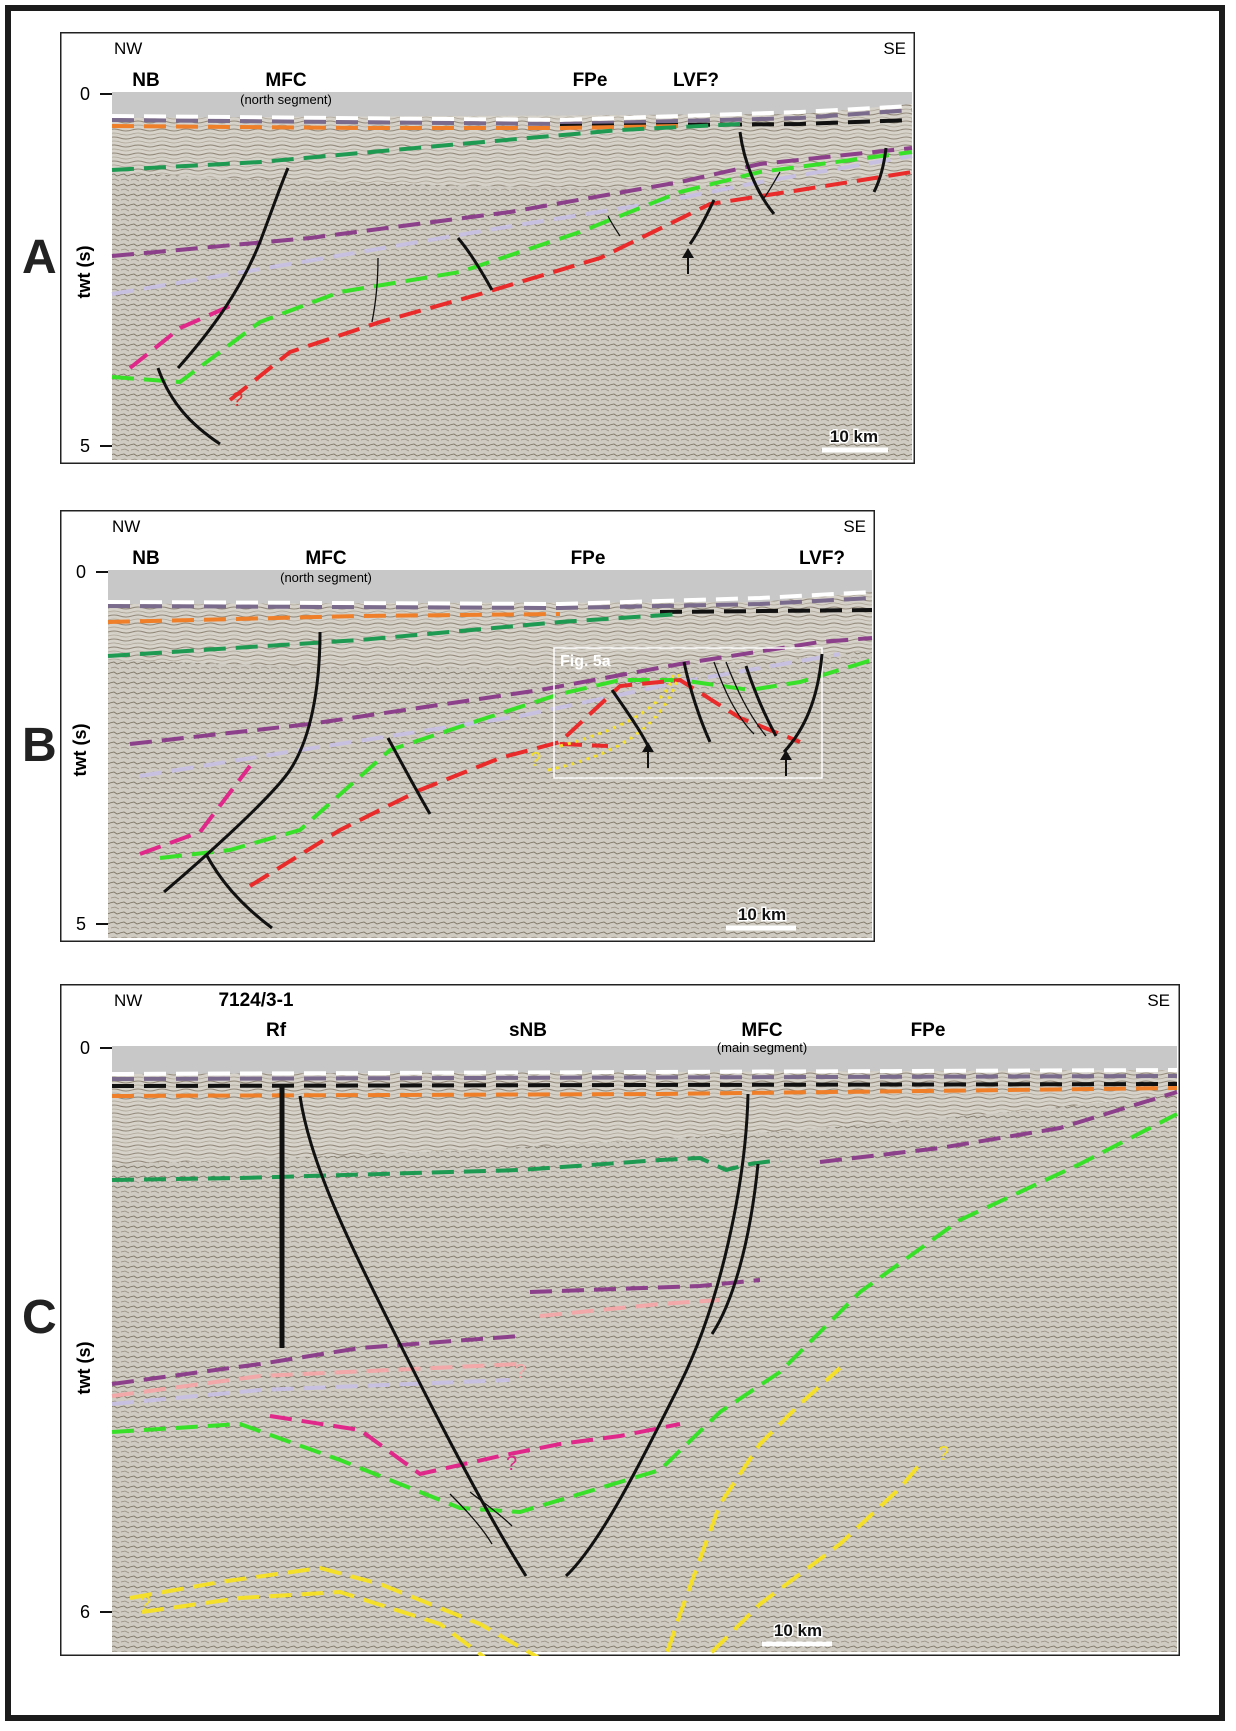  What do you see at coordinates (528, 1030) in the screenshot?
I see `label-snb: sNB` at bounding box center [528, 1030].